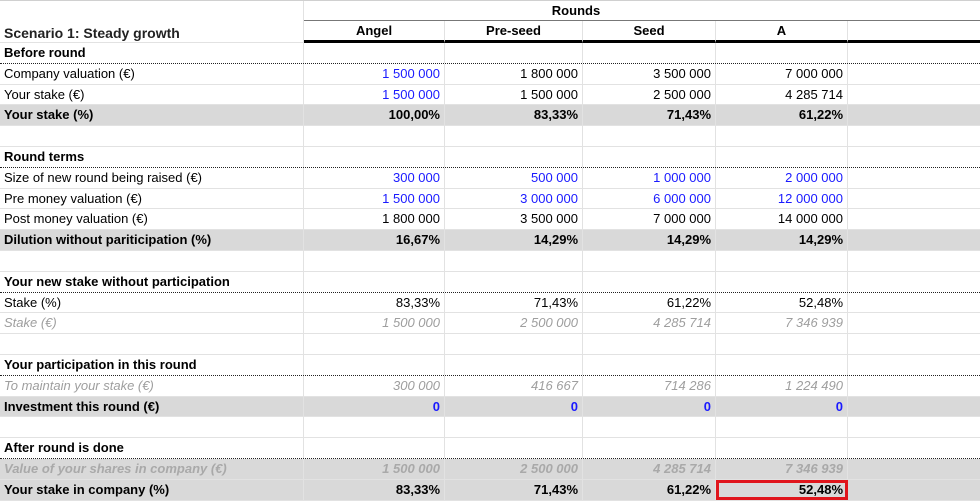 The height and width of the screenshot is (501, 980). I want to click on cell-seed: 2 500 000, so click(649, 94).